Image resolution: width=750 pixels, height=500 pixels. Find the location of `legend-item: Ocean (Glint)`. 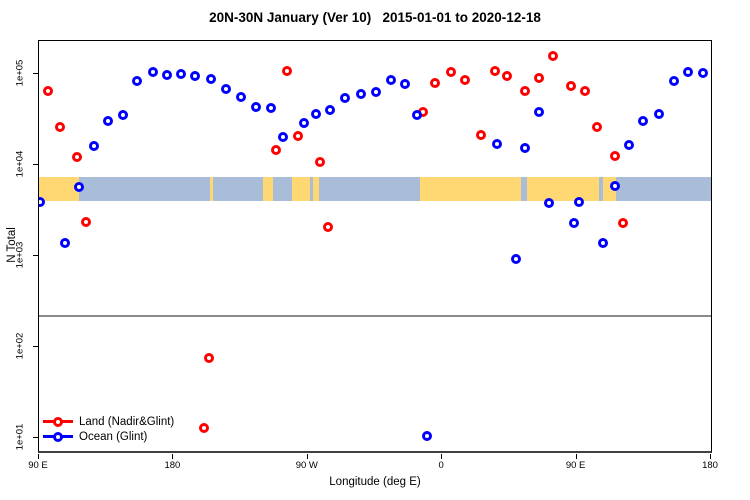

legend-item: Ocean (Glint) is located at coordinates (108, 436).